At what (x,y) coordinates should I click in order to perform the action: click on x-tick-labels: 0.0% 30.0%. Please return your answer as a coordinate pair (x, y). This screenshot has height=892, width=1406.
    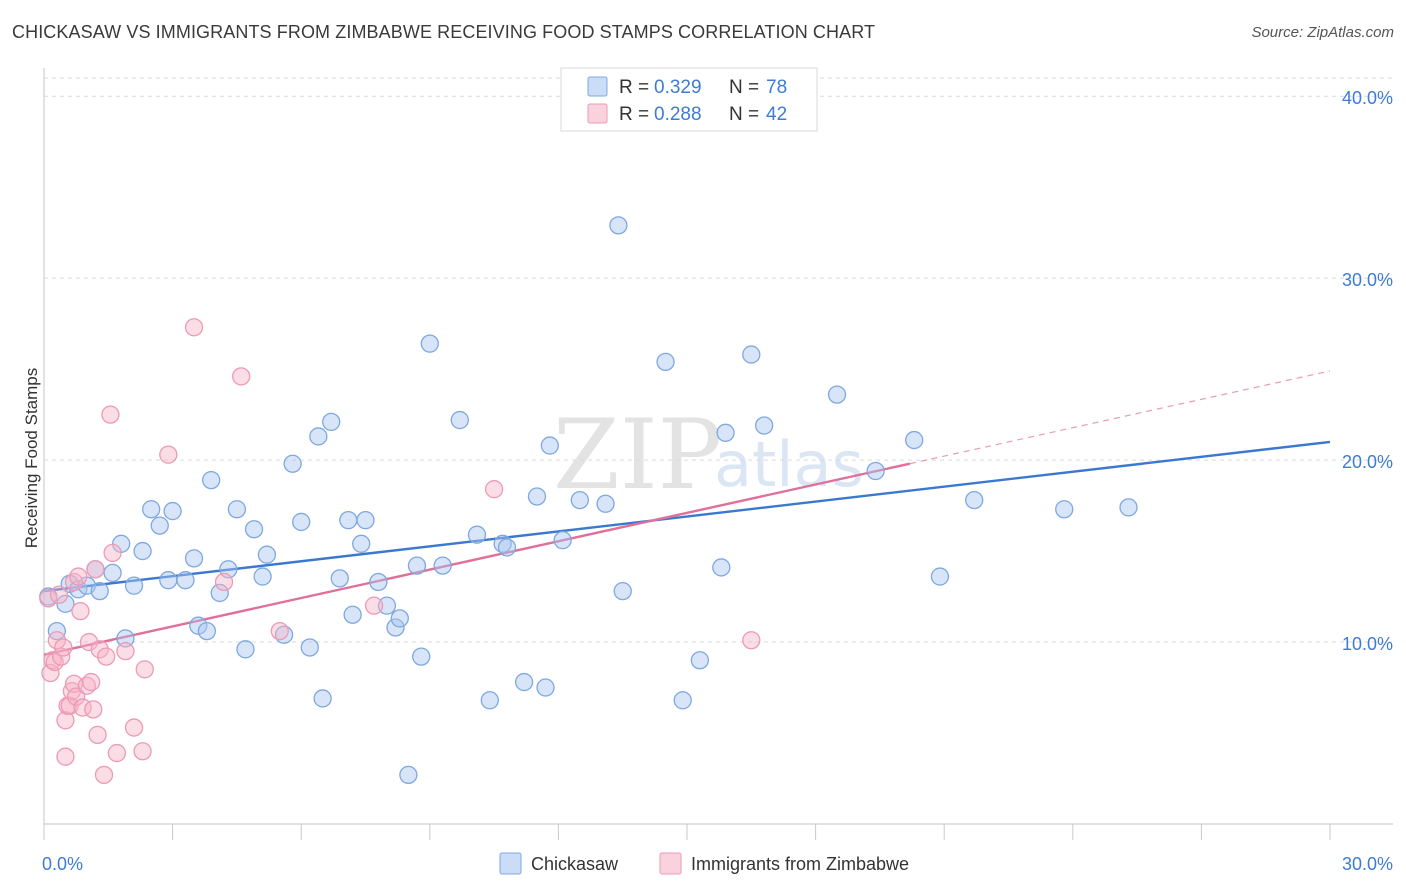
    Looking at the image, I should click on (717, 864).